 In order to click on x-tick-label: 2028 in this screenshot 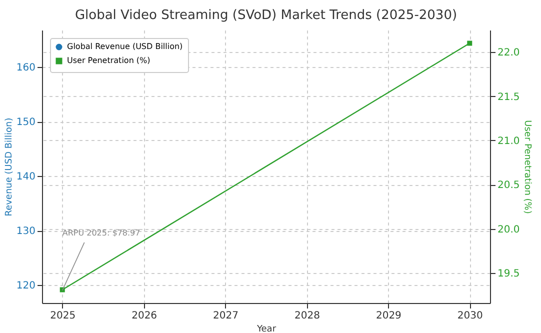, I will do `click(307, 316)`.